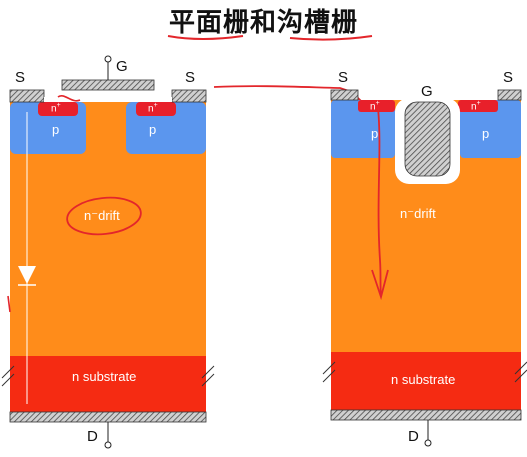  What do you see at coordinates (153, 129) in the screenshot?
I see `planar-p-right-label: p` at bounding box center [153, 129].